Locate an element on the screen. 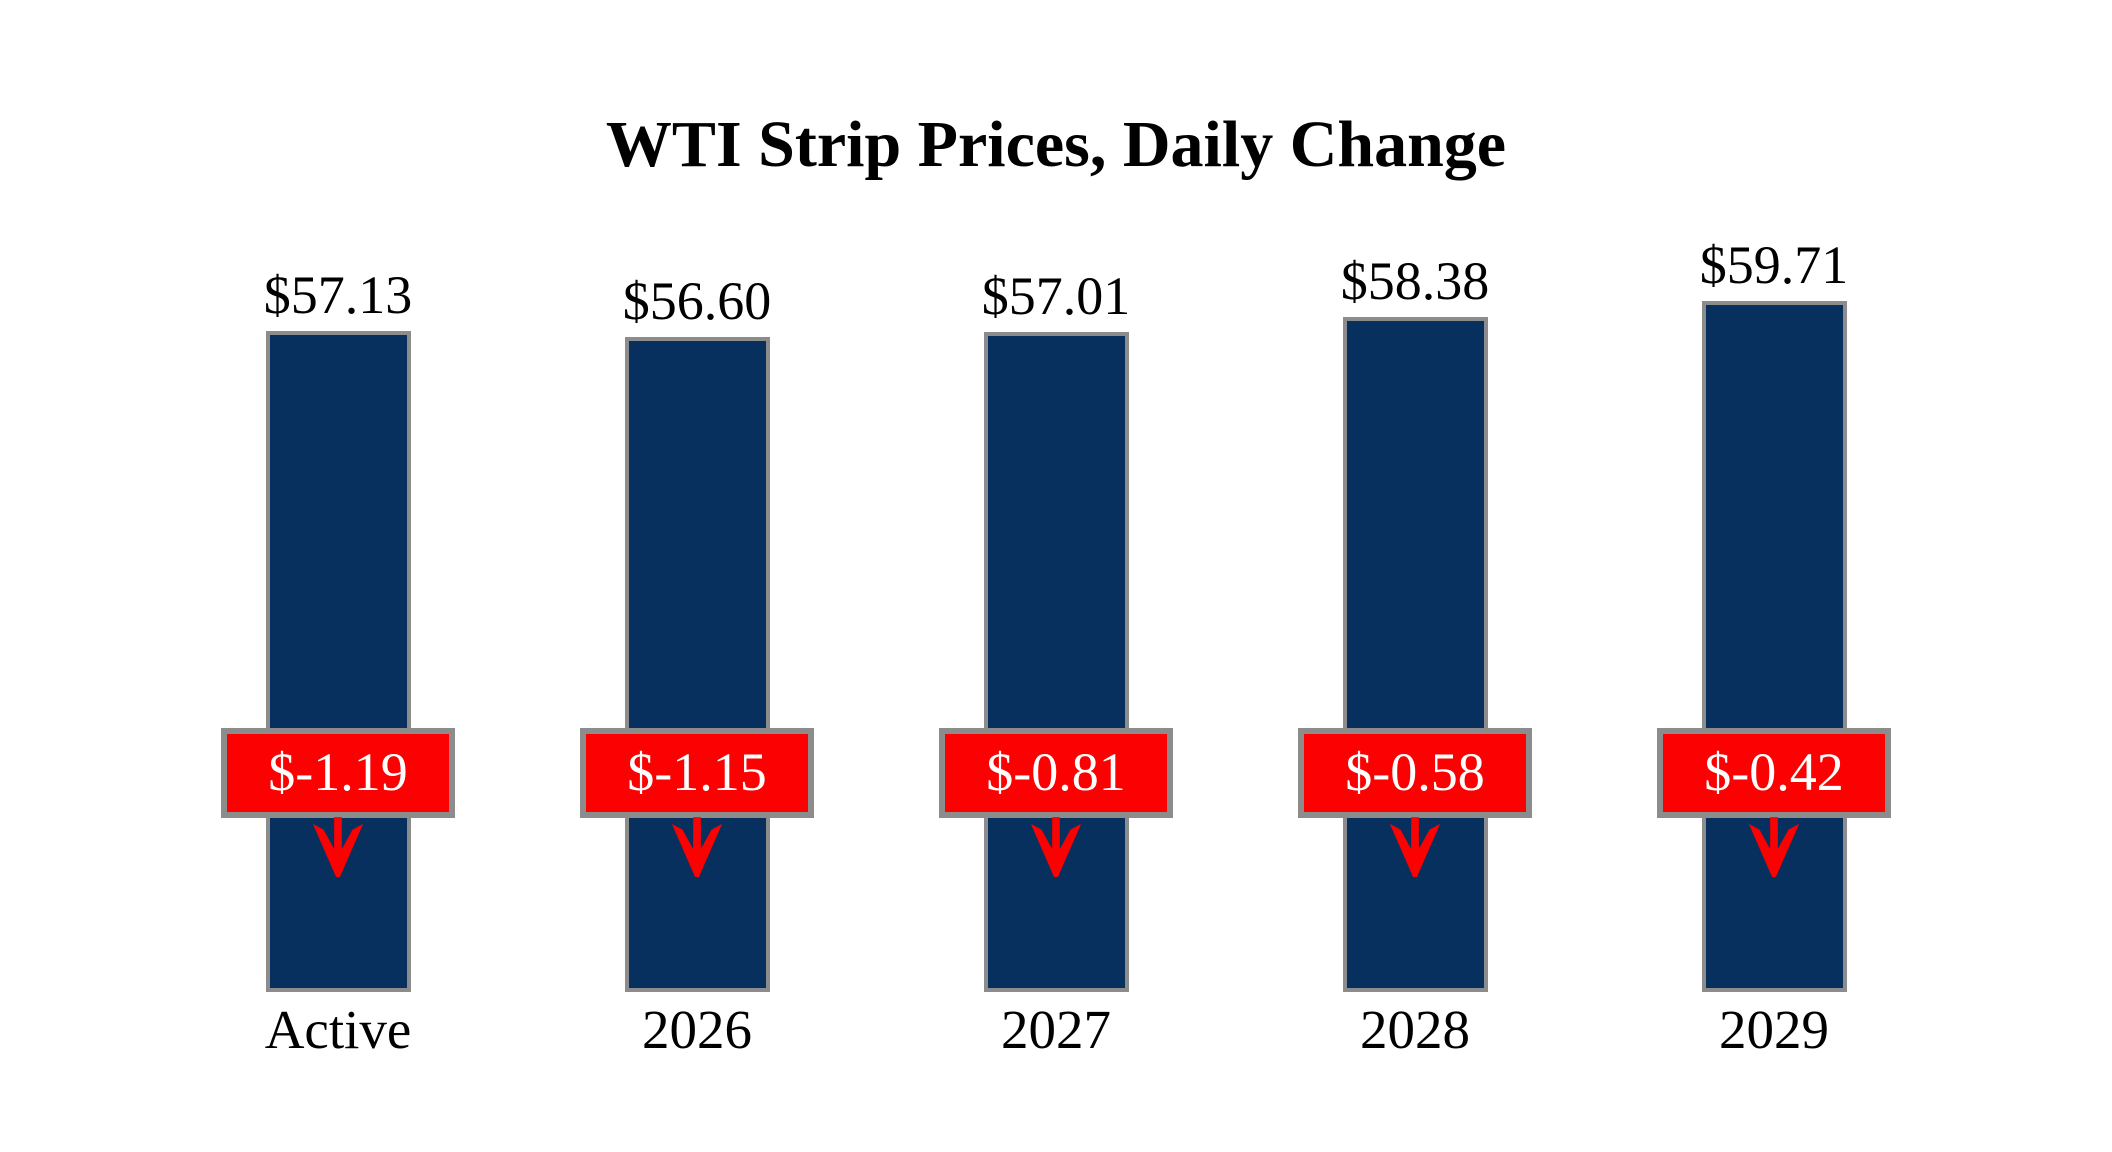  daily-change-badge: $-0.81 is located at coordinates (1056, 773).